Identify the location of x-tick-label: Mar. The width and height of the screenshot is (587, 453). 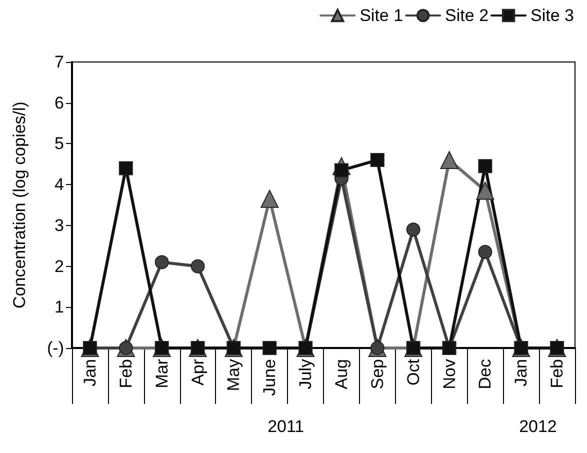
(162, 373).